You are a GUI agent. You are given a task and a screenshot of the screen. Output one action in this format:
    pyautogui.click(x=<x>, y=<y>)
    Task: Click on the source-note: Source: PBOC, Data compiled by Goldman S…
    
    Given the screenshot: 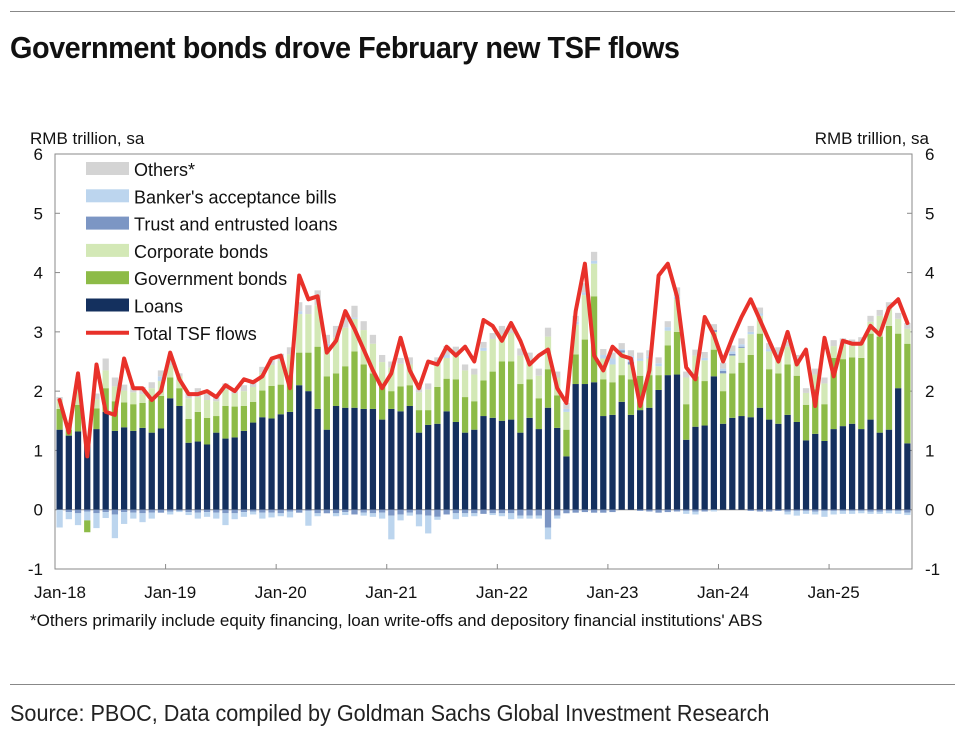 What is the action you would take?
    pyautogui.click(x=390, y=713)
    